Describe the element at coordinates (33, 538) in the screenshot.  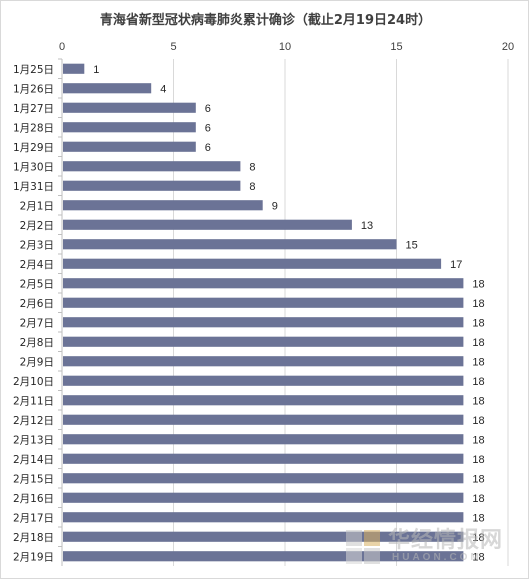
I see `category-label: 2月18日` at that location.